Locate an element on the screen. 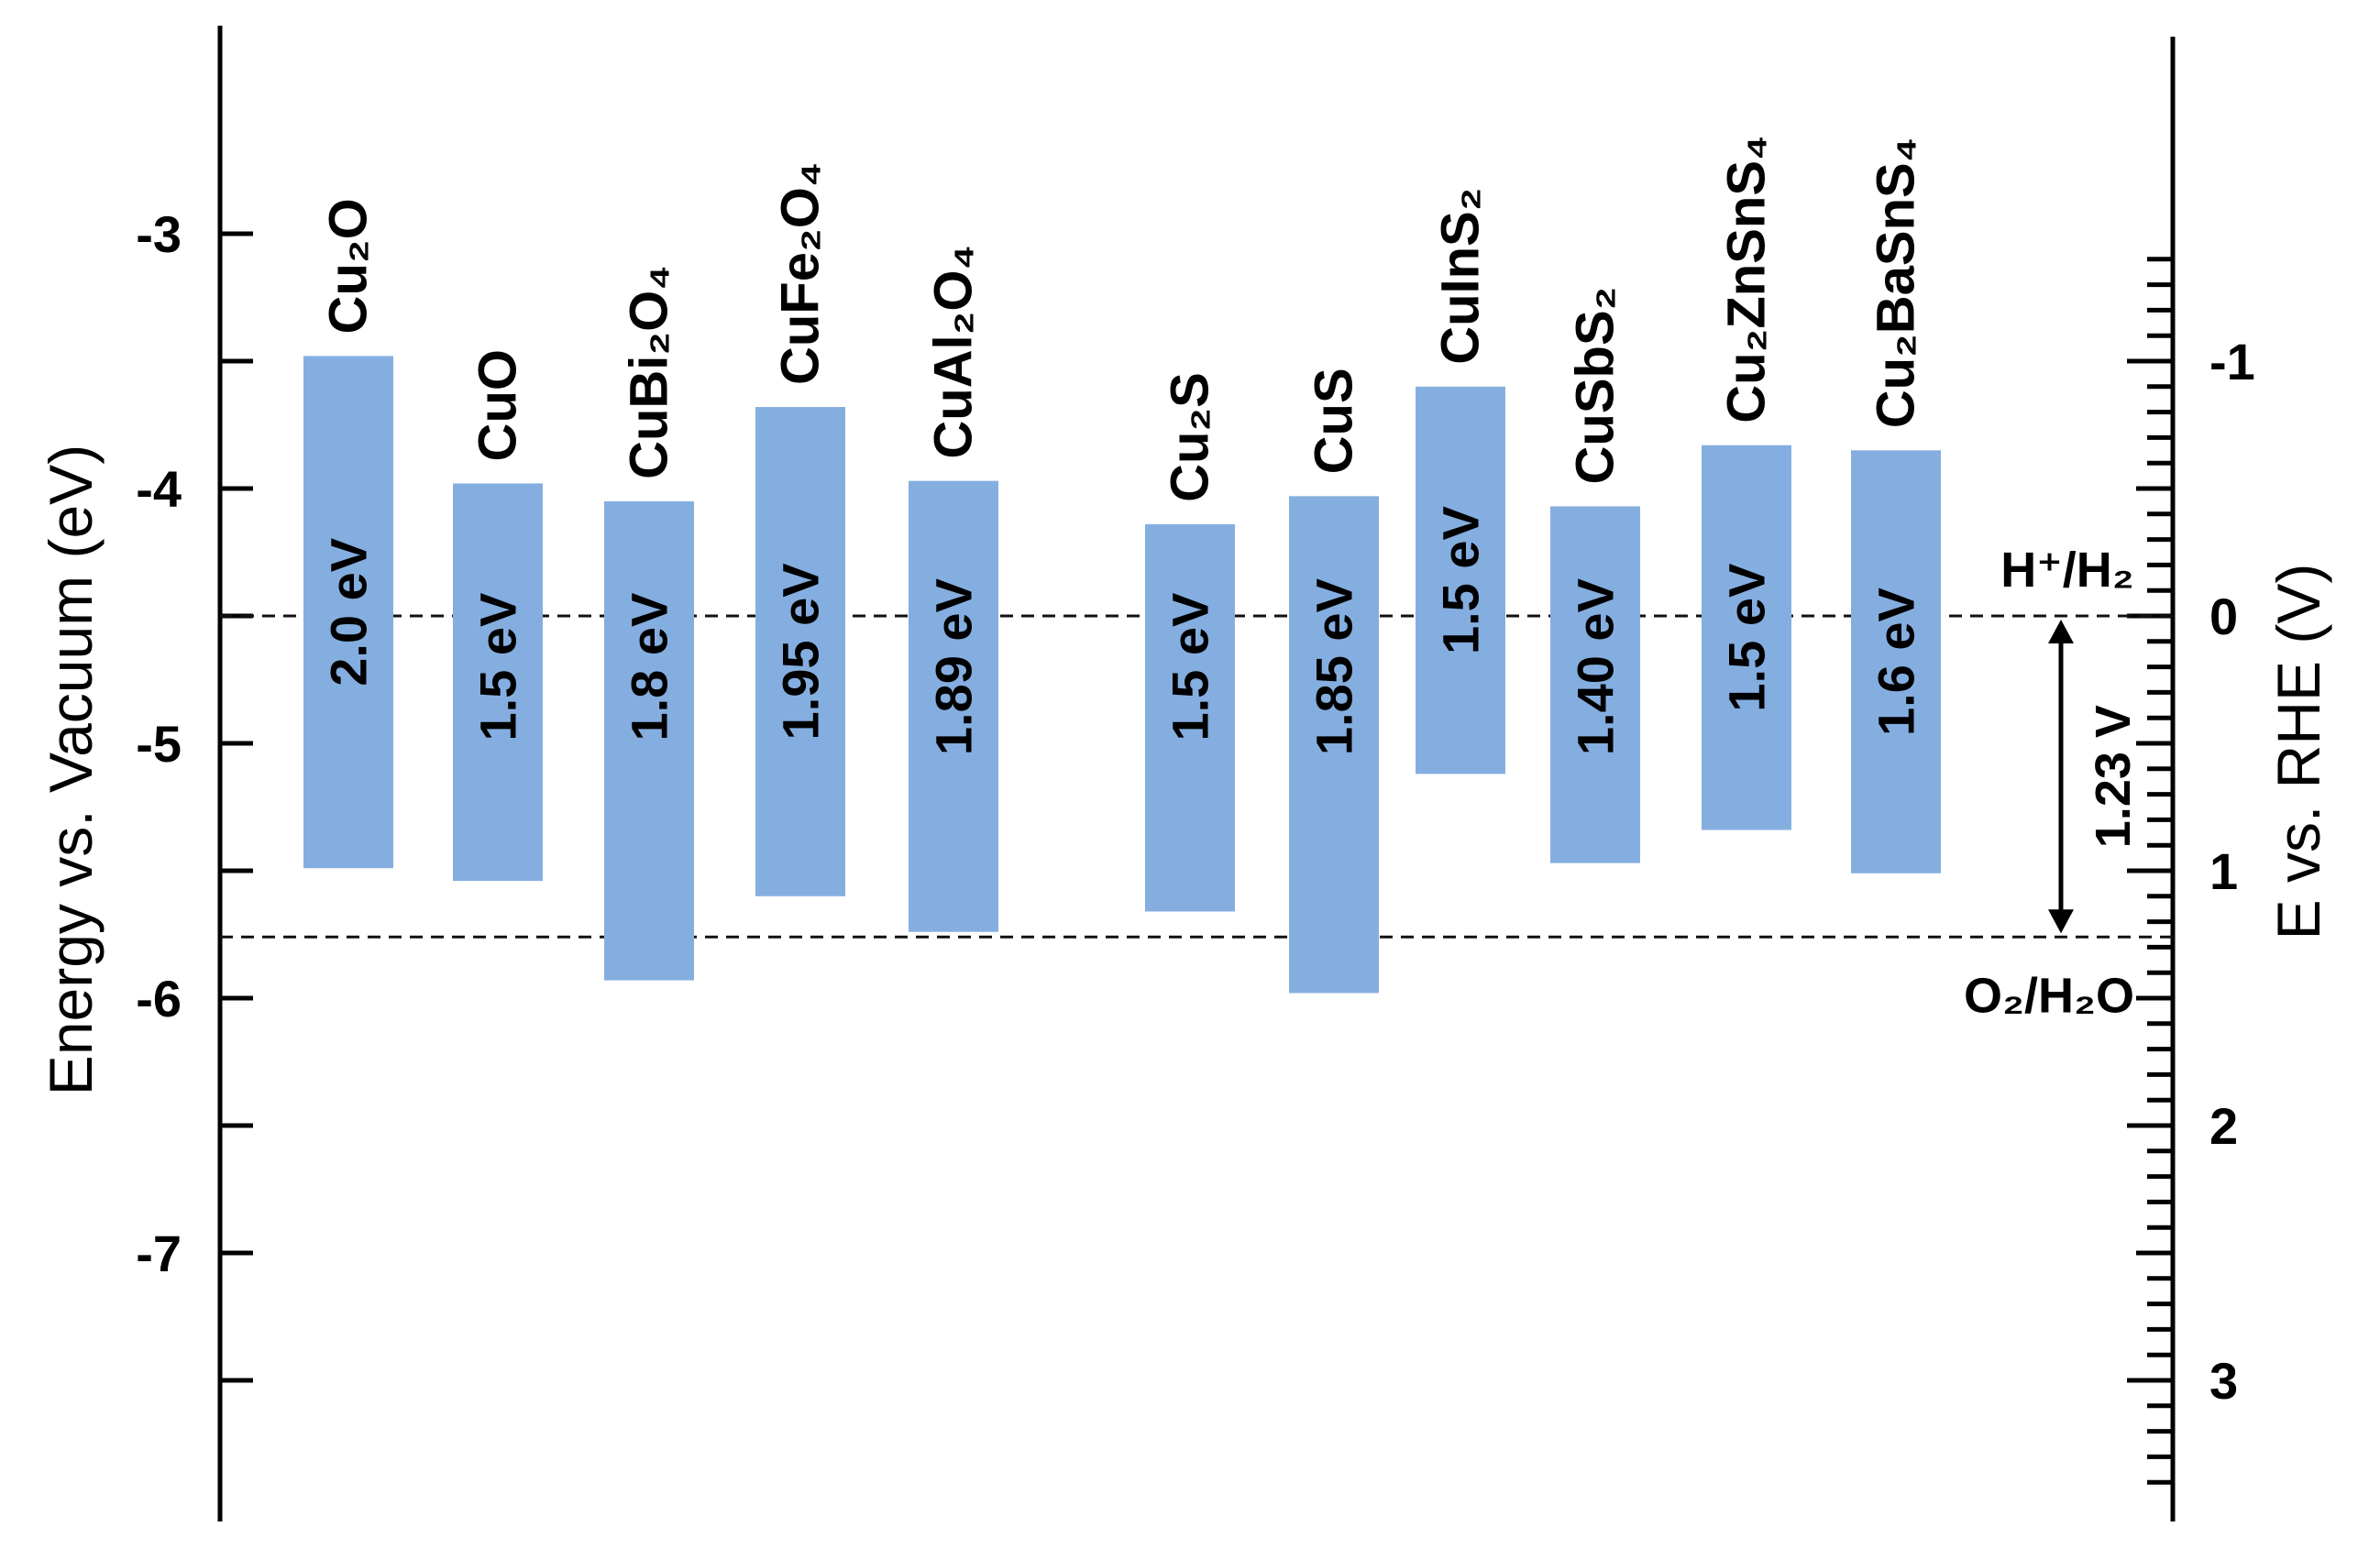  right-axis-tick-label: -1 is located at coordinates (2232, 361).